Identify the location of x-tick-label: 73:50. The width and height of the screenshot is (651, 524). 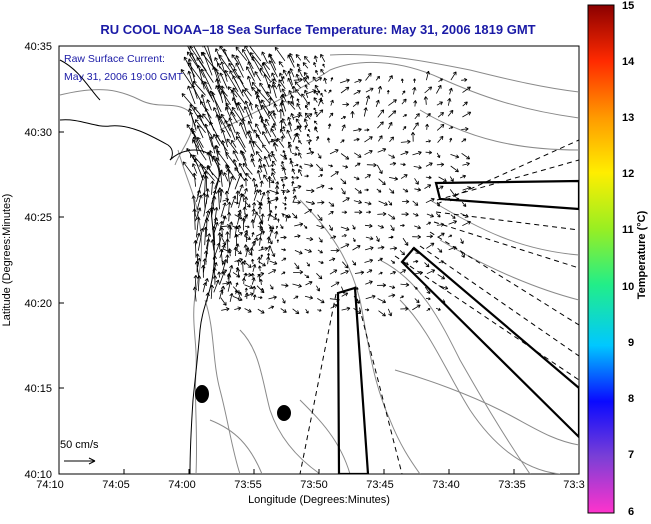
(314, 485).